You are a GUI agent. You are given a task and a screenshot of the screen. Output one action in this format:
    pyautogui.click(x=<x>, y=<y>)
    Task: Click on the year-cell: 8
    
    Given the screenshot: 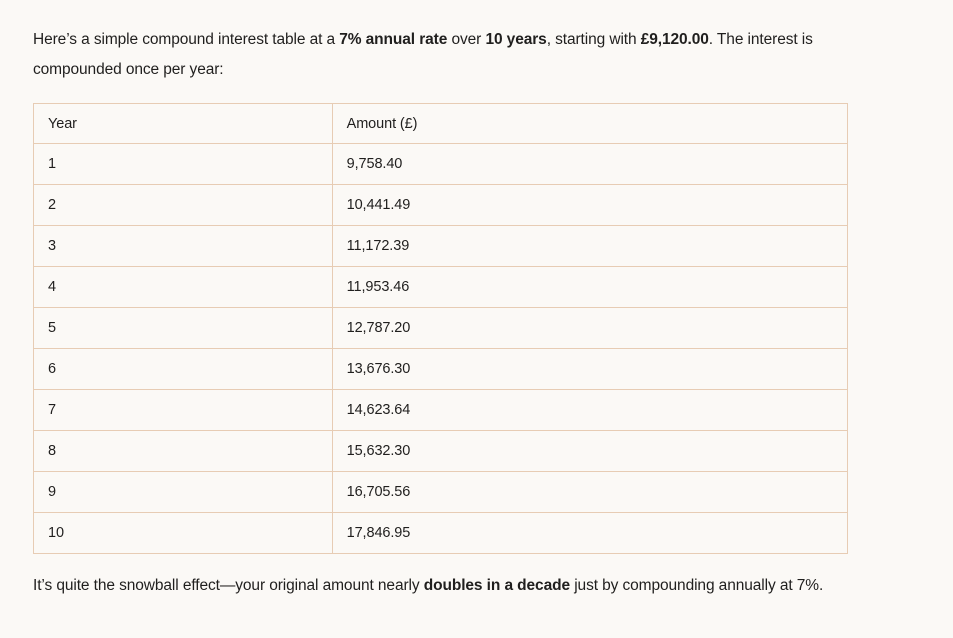 What is the action you would take?
    pyautogui.click(x=183, y=451)
    